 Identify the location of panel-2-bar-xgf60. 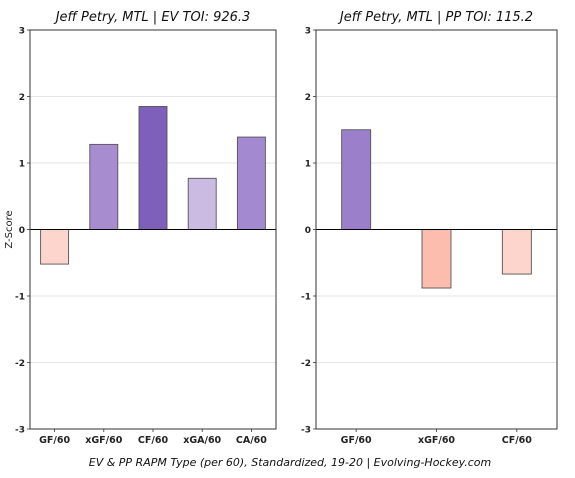
(436, 259).